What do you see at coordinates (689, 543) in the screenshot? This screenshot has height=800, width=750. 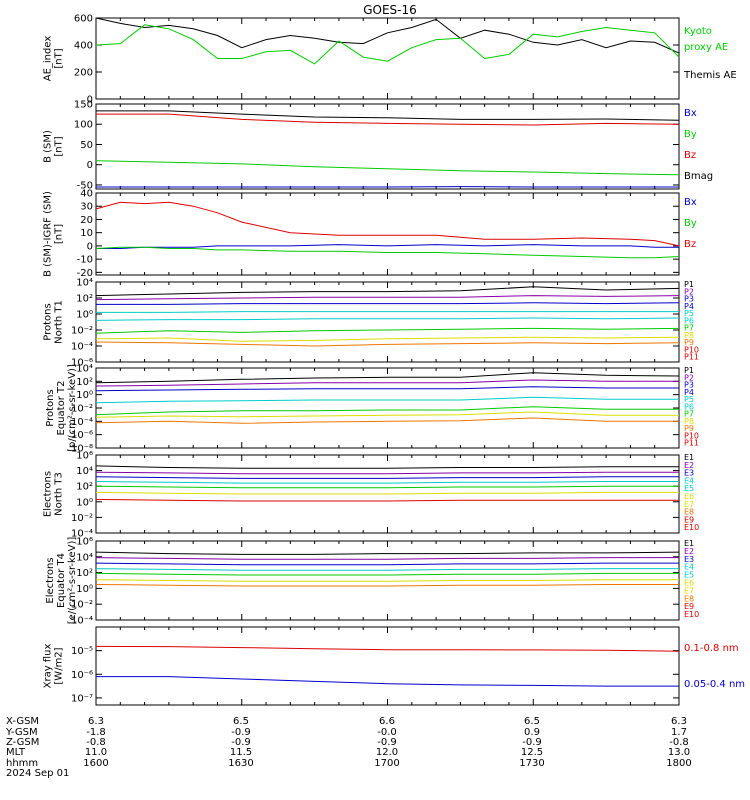 I see `legend-item: E1` at bounding box center [689, 543].